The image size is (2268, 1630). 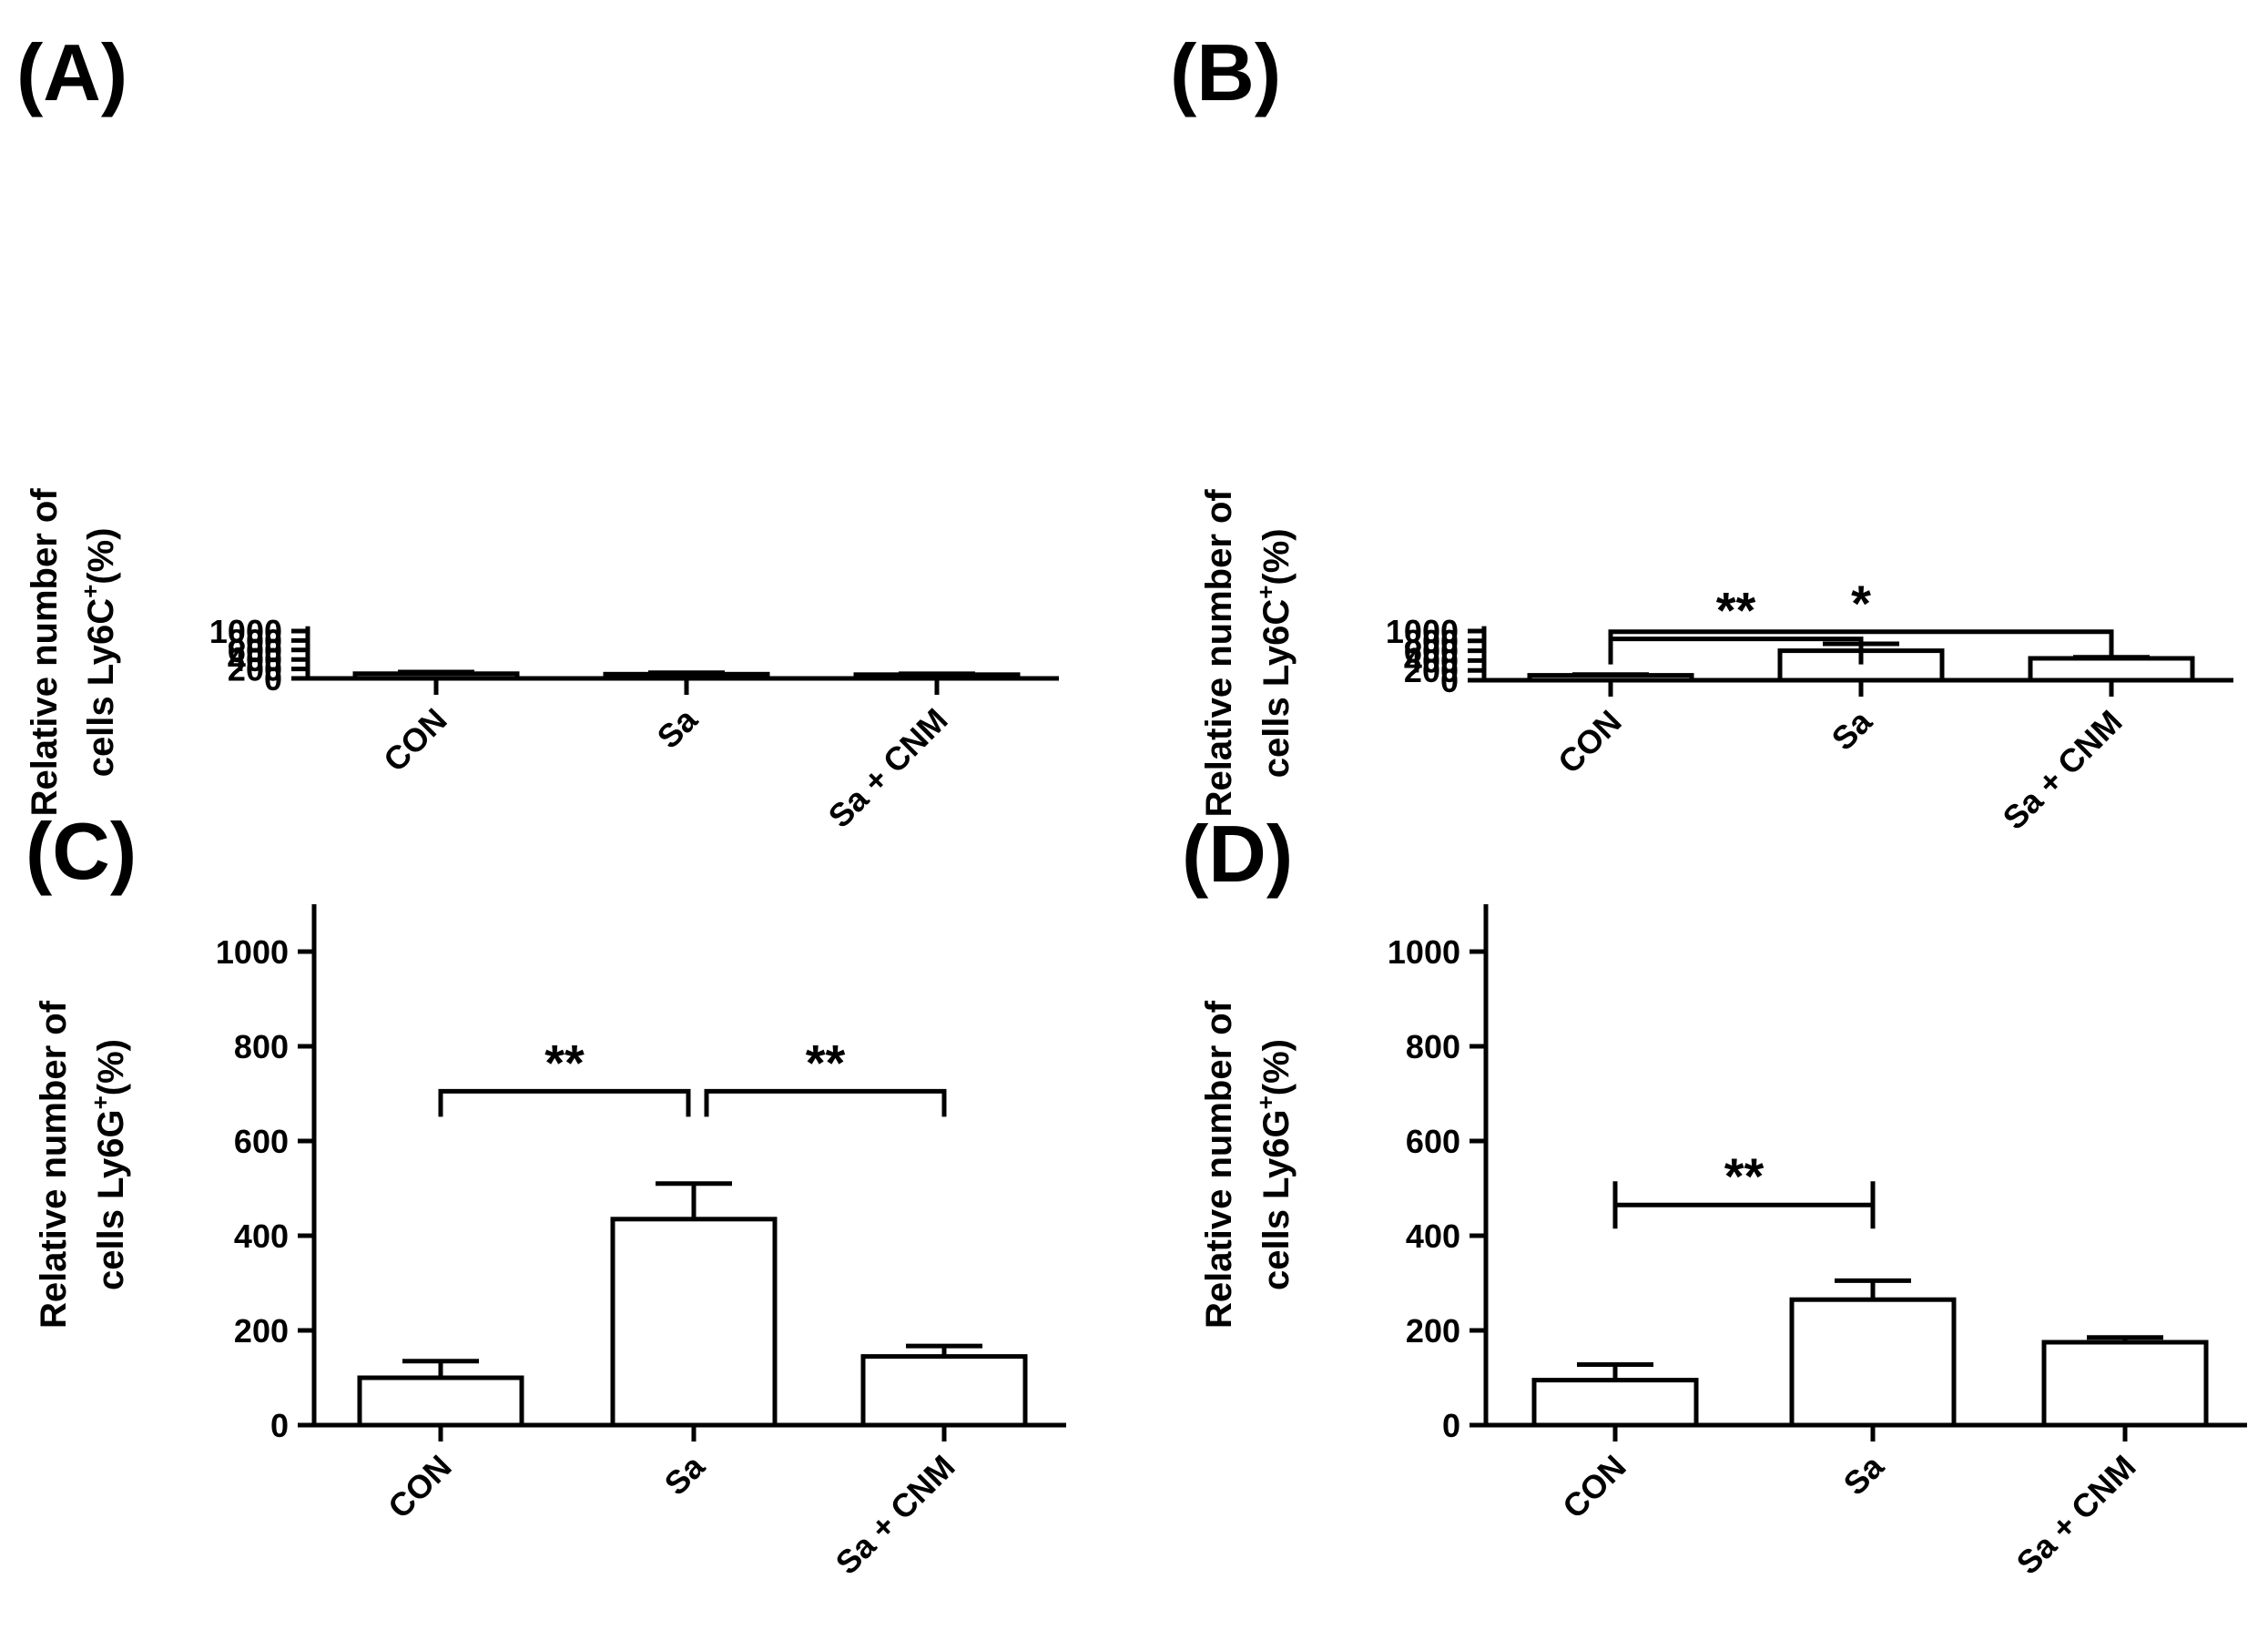 What do you see at coordinates (81, 851) in the screenshot?
I see `panel-label: (C)` at bounding box center [81, 851].